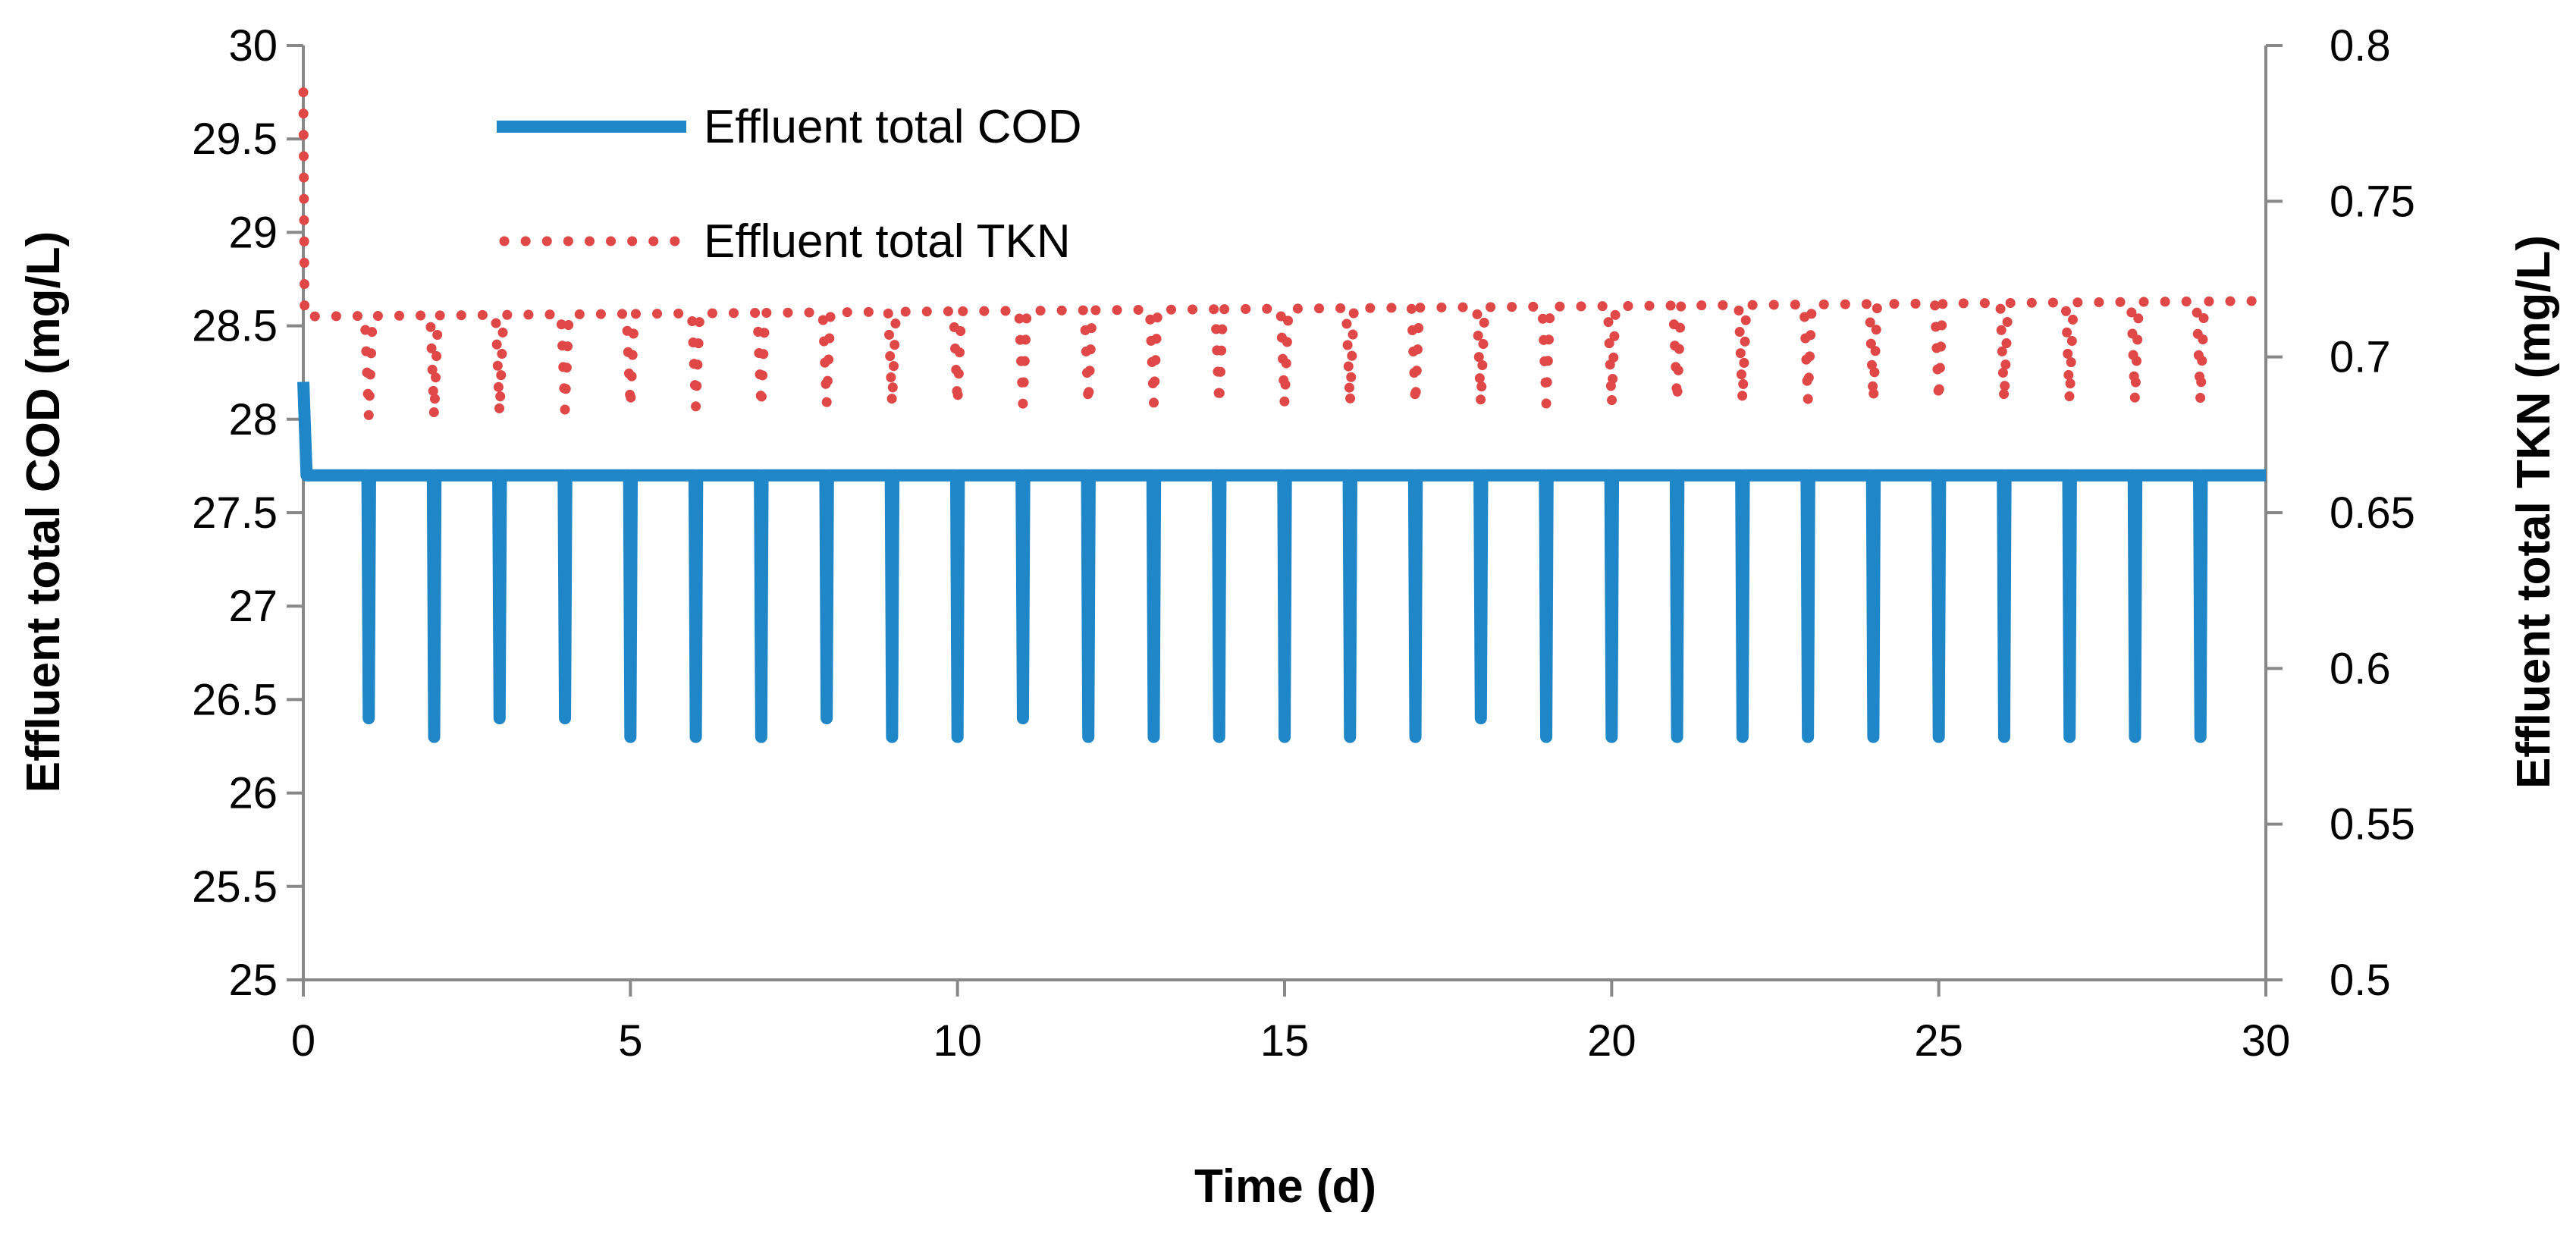  I want to click on y-left-tick-label: 26.5, so click(235, 699).